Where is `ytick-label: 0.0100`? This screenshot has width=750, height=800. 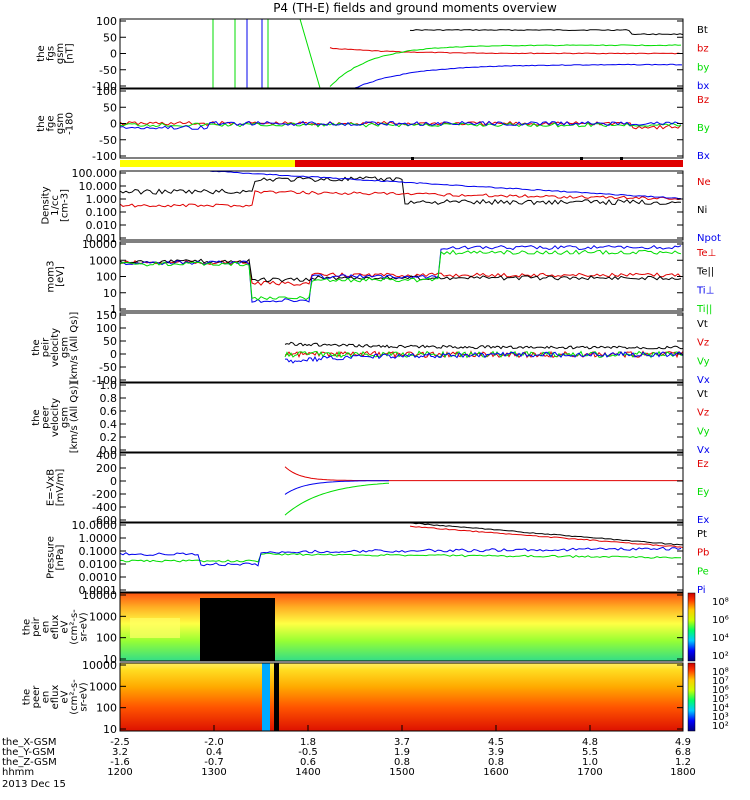 ytick-label: 0.0100 is located at coordinates (98, 564).